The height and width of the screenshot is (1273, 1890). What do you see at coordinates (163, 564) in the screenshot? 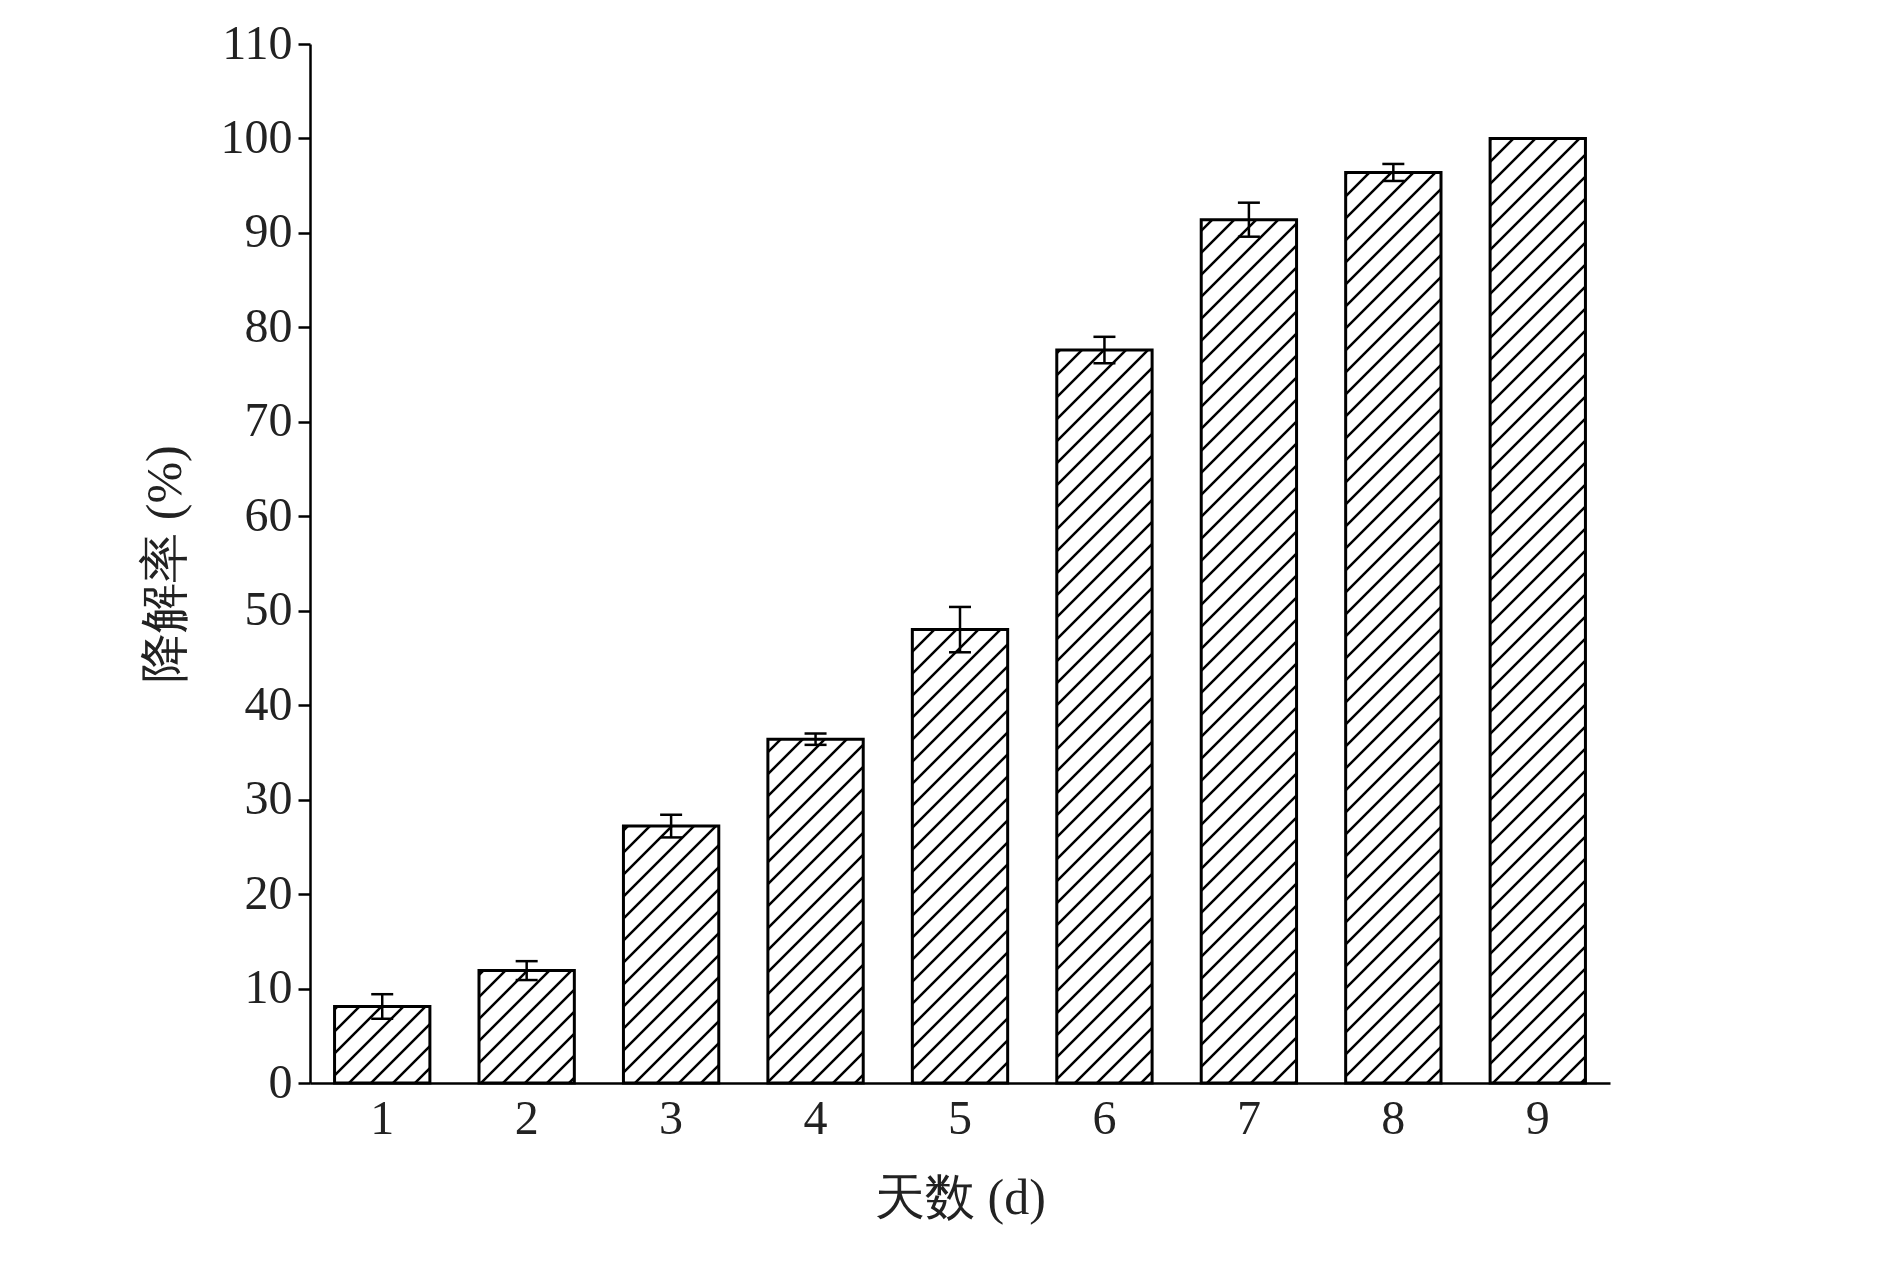
I see `y-axis-title: 降解率 (%)` at bounding box center [163, 564].